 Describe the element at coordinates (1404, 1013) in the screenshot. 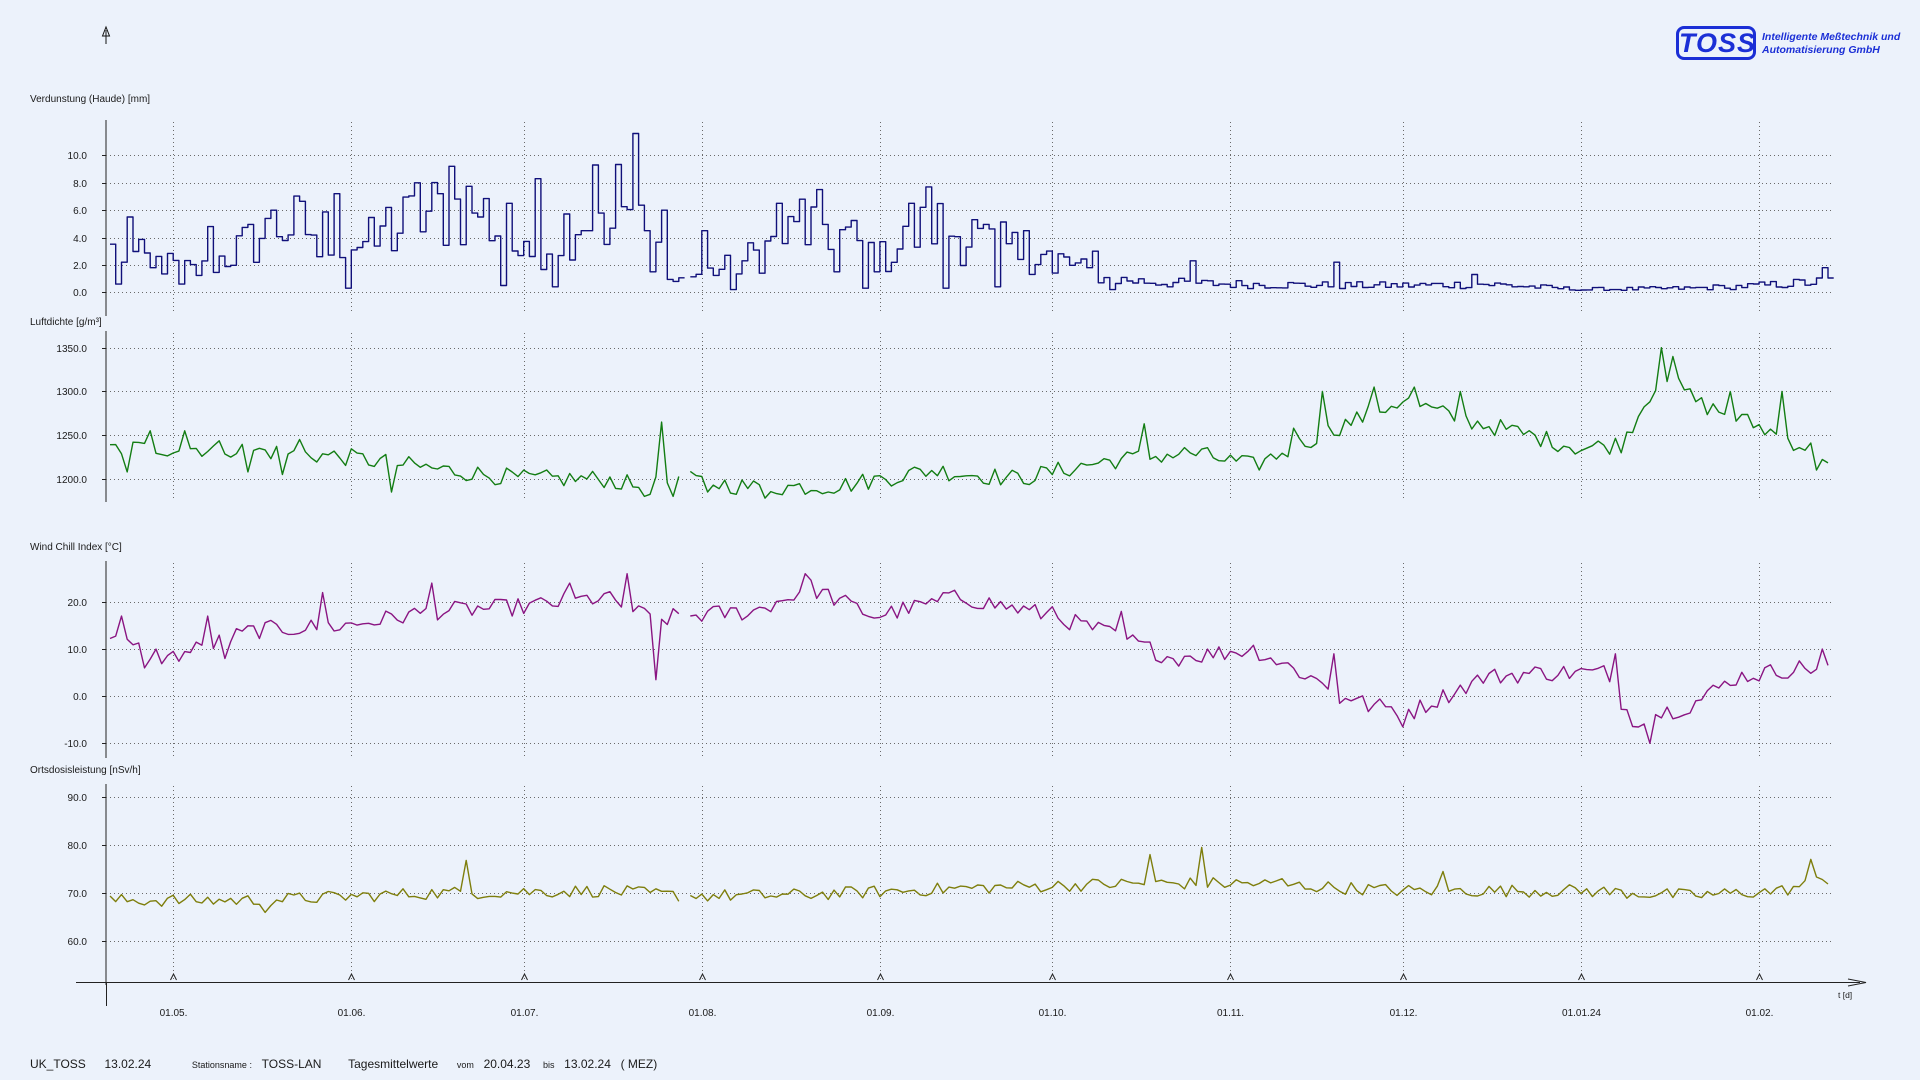

I see `x-tick-label: 01.12.` at that location.